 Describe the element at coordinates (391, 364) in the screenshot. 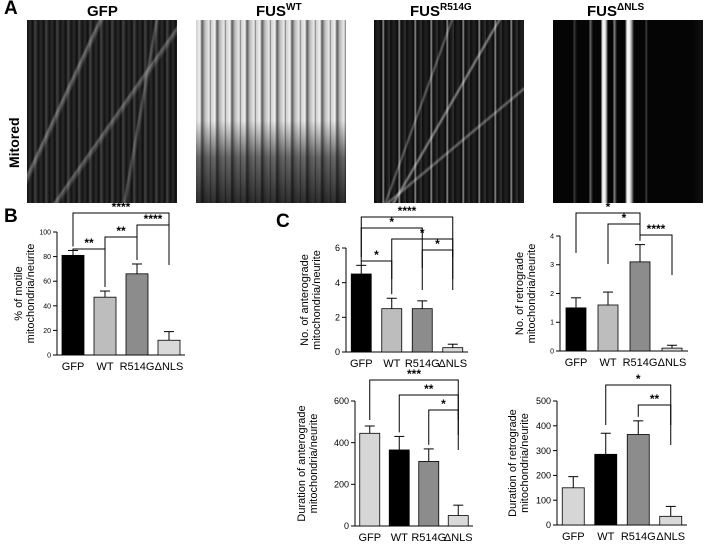

I see `x-tick-label-C1-1: WT` at that location.